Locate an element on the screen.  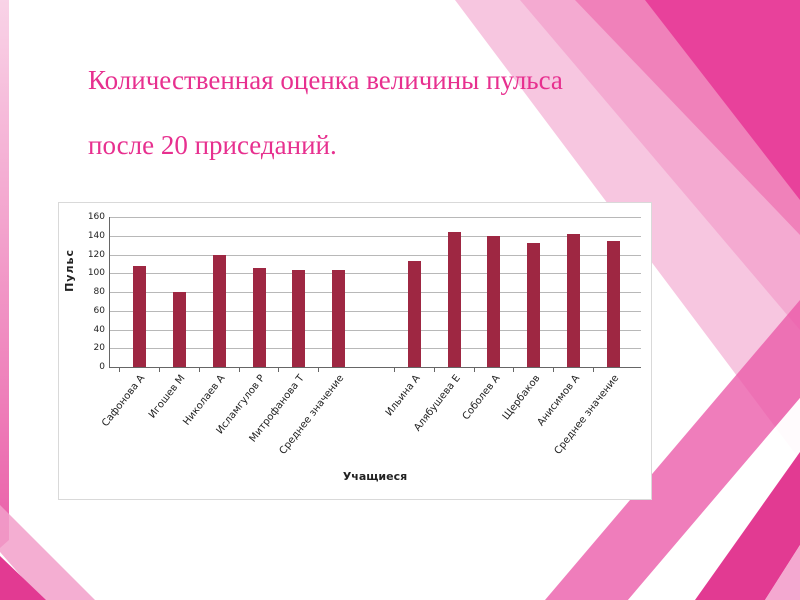
decorative-ribbon-white is located at coordinates (714, 499).